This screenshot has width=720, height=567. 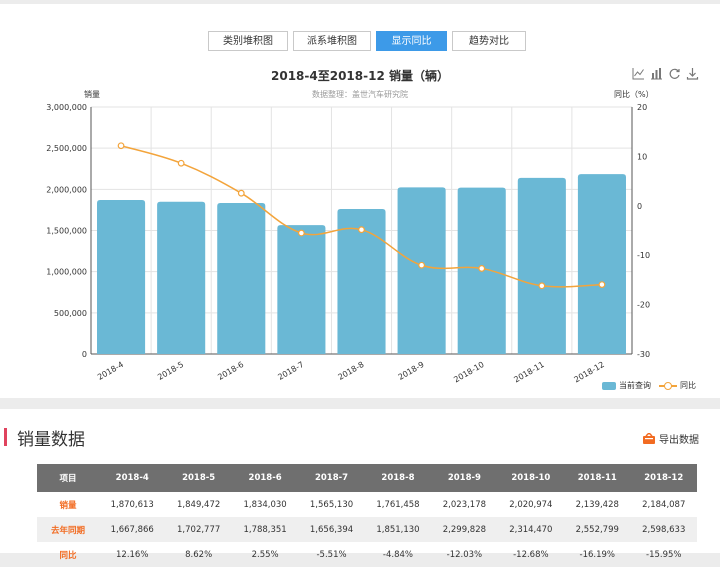 What do you see at coordinates (411, 371) in the screenshot?
I see `x-tick-label: 2018-9` at bounding box center [411, 371].